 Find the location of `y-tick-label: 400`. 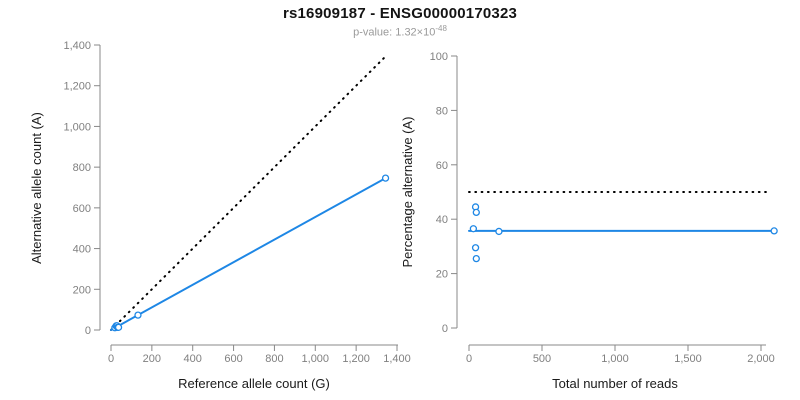

y-tick-label: 400 is located at coordinates (82, 250).